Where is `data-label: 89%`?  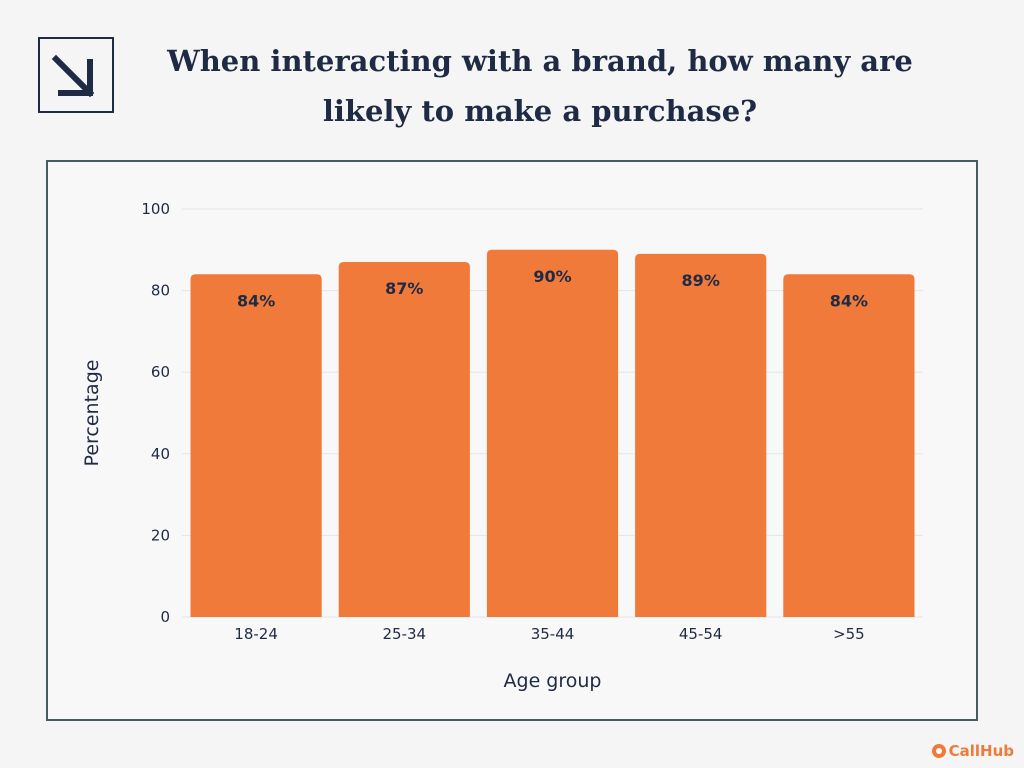 data-label: 89% is located at coordinates (701, 280).